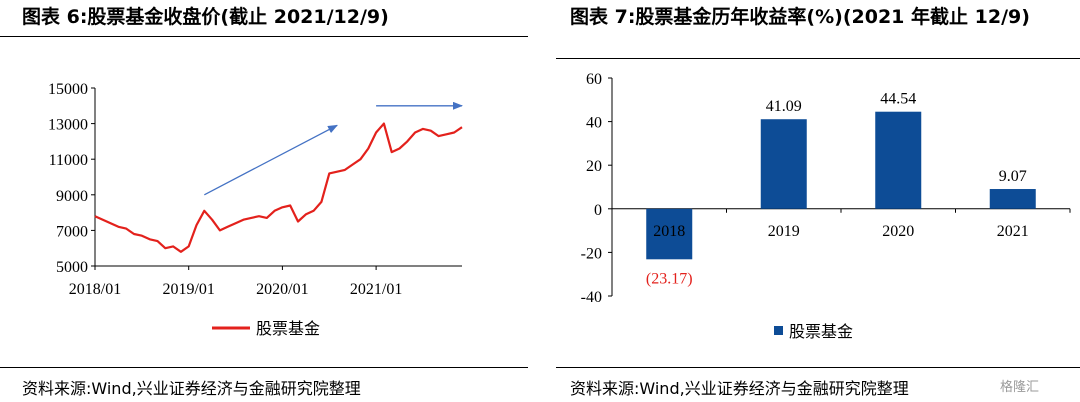  I want to click on y-tick-label: 0, so click(598, 210).